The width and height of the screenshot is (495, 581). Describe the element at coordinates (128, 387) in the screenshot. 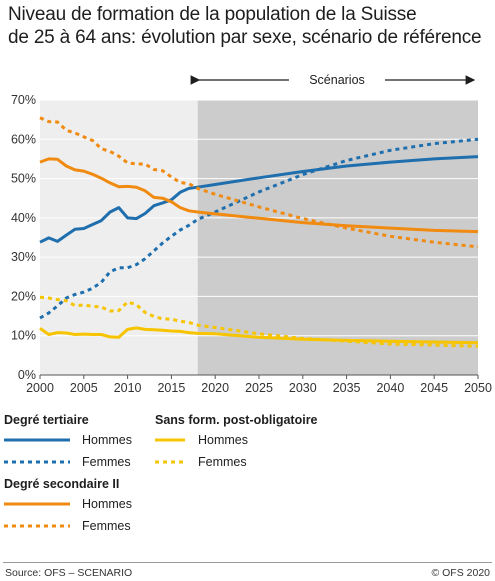

I see `x-tick-label: 2010` at that location.